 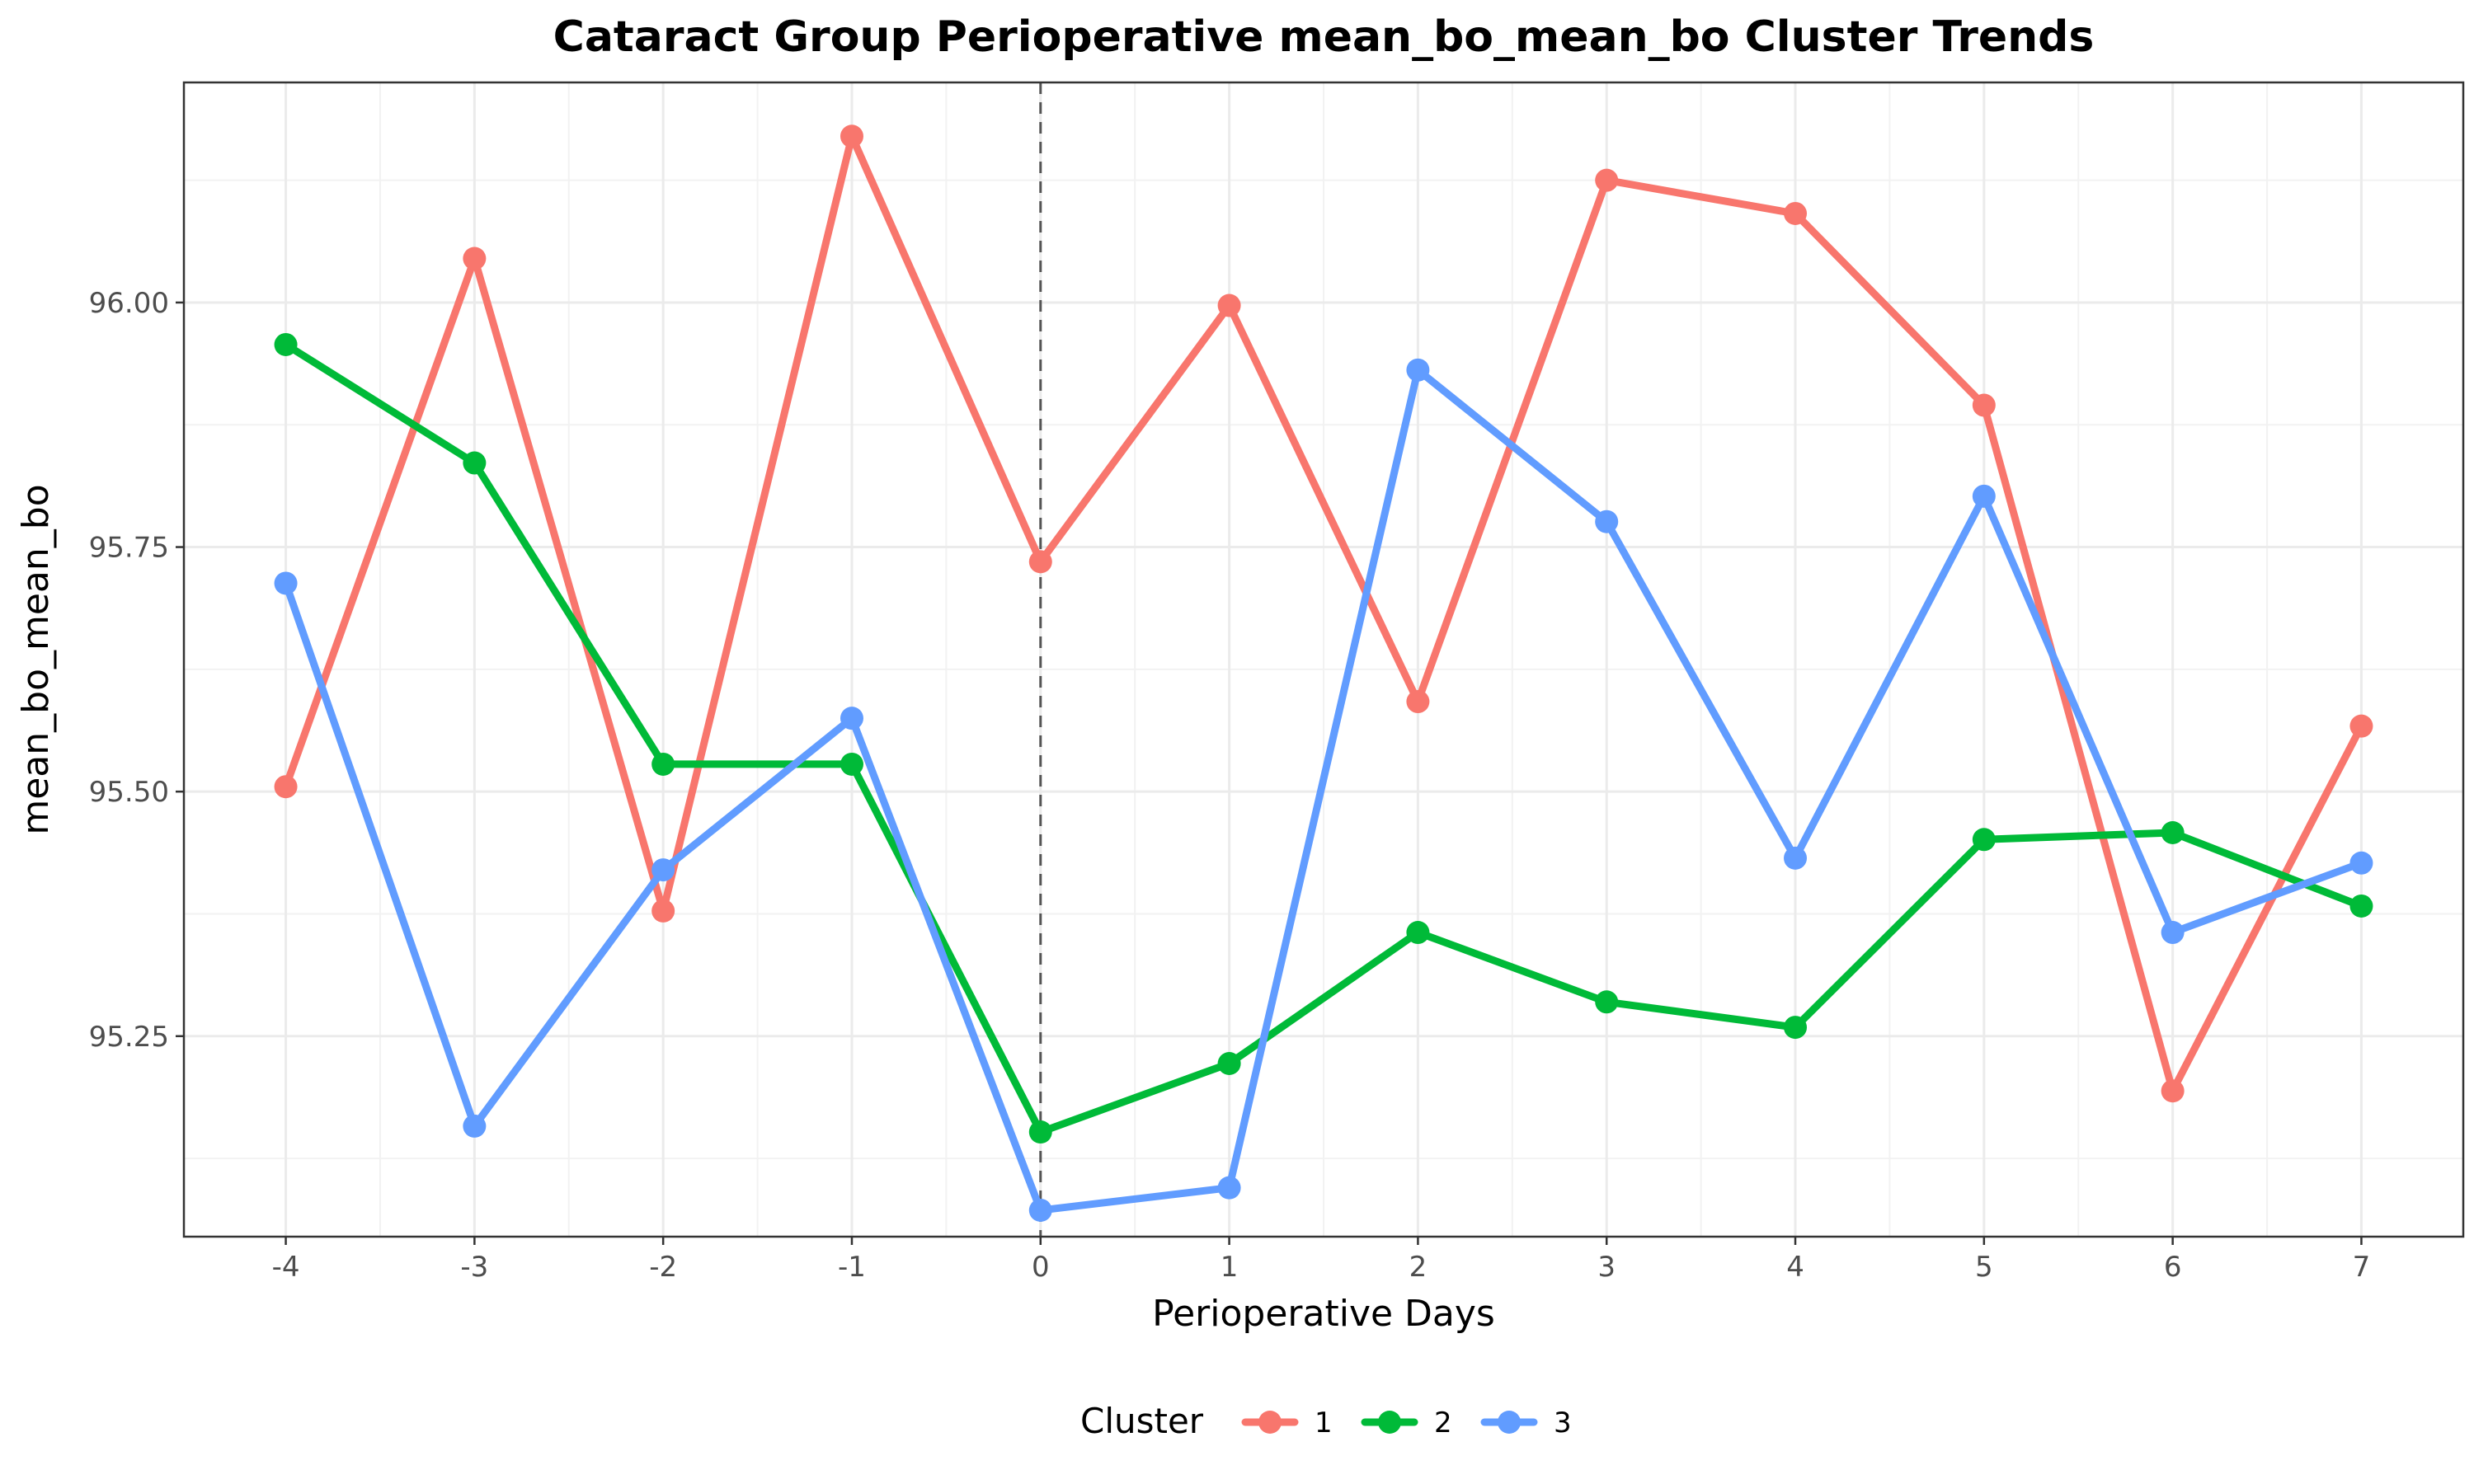 What do you see at coordinates (1795, 1267) in the screenshot?
I see `x-tick-label: 4` at bounding box center [1795, 1267].